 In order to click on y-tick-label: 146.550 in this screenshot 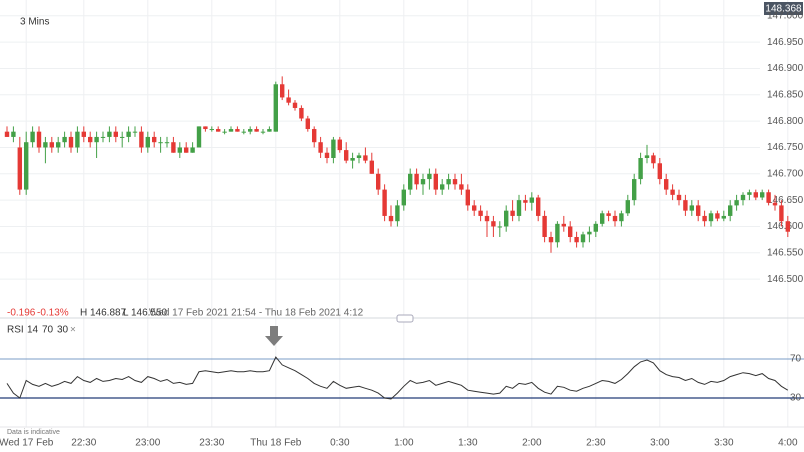, I will do `click(785, 252)`.